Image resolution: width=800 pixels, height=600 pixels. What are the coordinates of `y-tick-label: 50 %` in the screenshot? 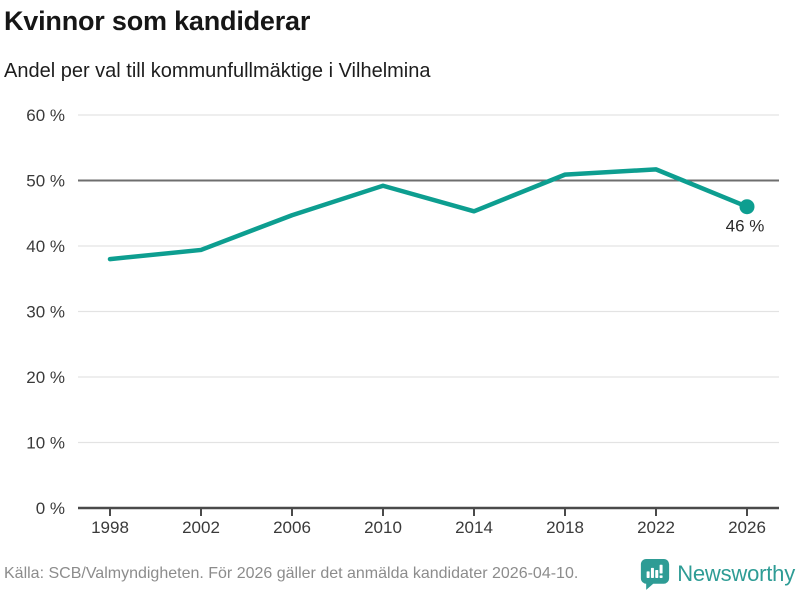 It's located at (45, 181).